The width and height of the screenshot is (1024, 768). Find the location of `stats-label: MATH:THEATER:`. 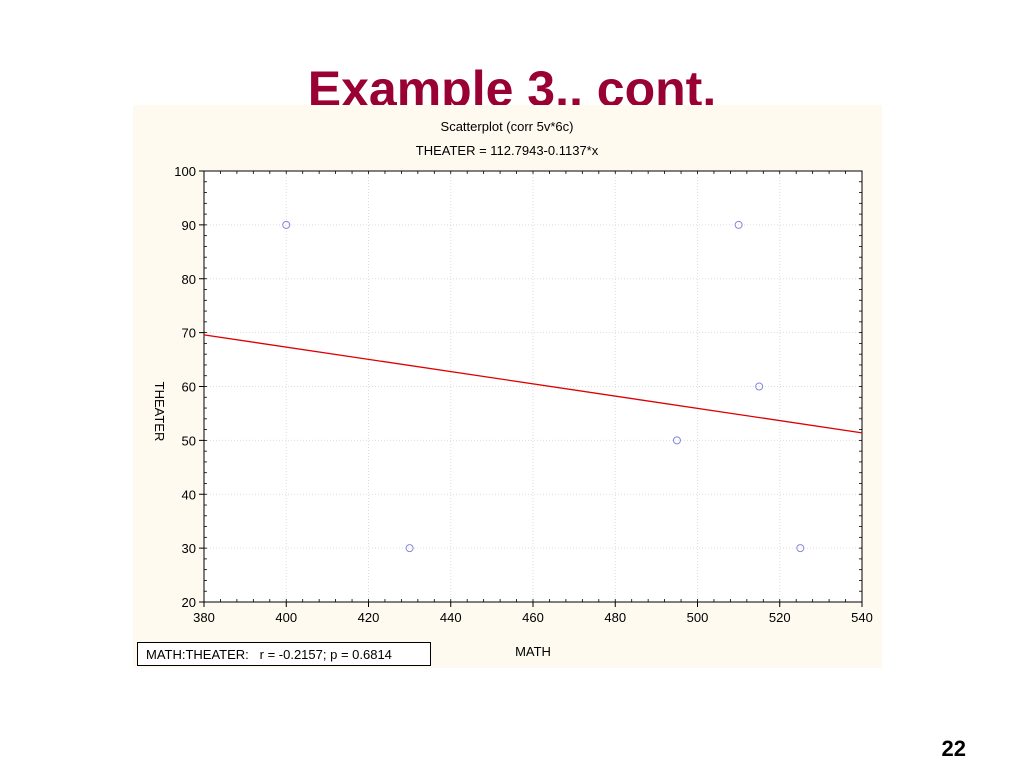

stats-label: MATH:THEATER: is located at coordinates (197, 654).